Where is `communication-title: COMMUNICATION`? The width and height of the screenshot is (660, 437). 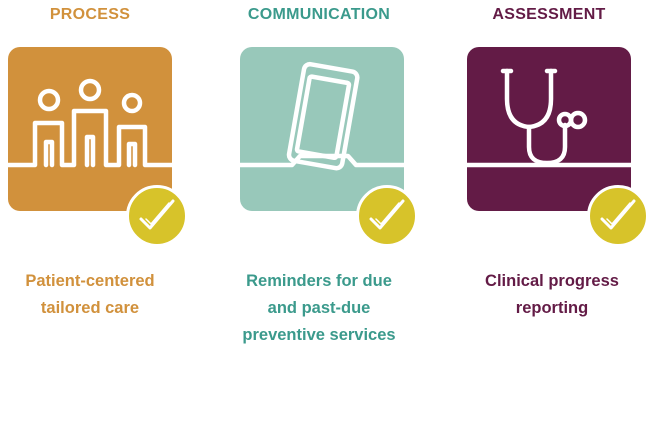
communication-title: COMMUNICATION is located at coordinates (319, 14).